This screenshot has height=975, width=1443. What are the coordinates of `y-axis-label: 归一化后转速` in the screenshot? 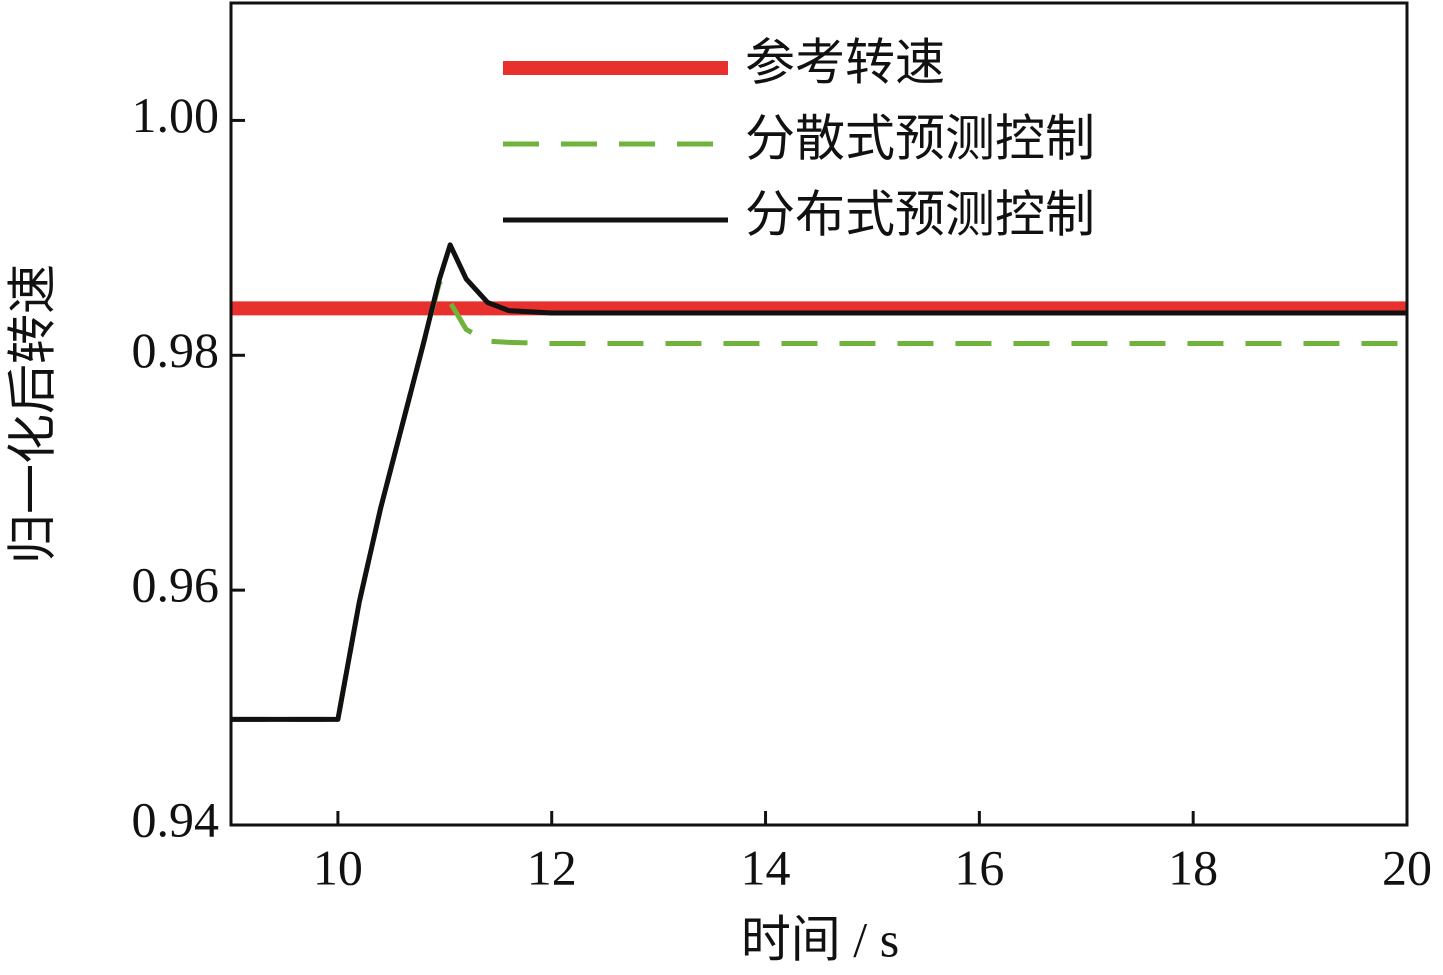 It's located at (32, 414).